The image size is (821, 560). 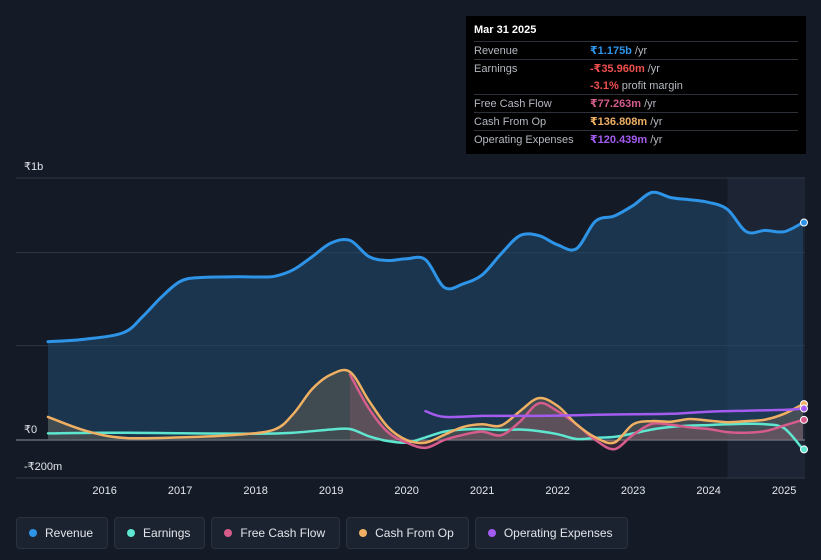 What do you see at coordinates (510, 121) in the screenshot?
I see `tooltip-label: Cash From Op` at bounding box center [510, 121].